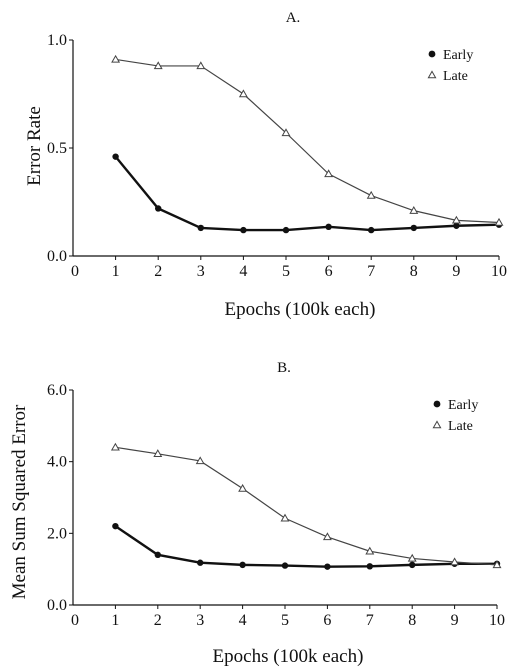  Describe the element at coordinates (115, 620) in the screenshot. I see `panel-b-x-tick-label: 1` at that location.